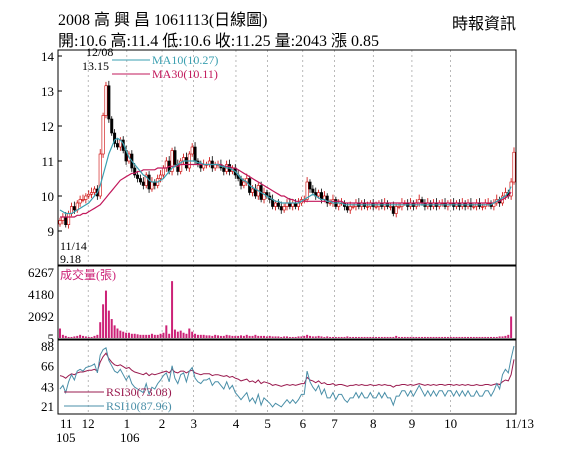 The height and width of the screenshot is (460, 575). I want to click on x-tick-label: 5, so click(267, 423).